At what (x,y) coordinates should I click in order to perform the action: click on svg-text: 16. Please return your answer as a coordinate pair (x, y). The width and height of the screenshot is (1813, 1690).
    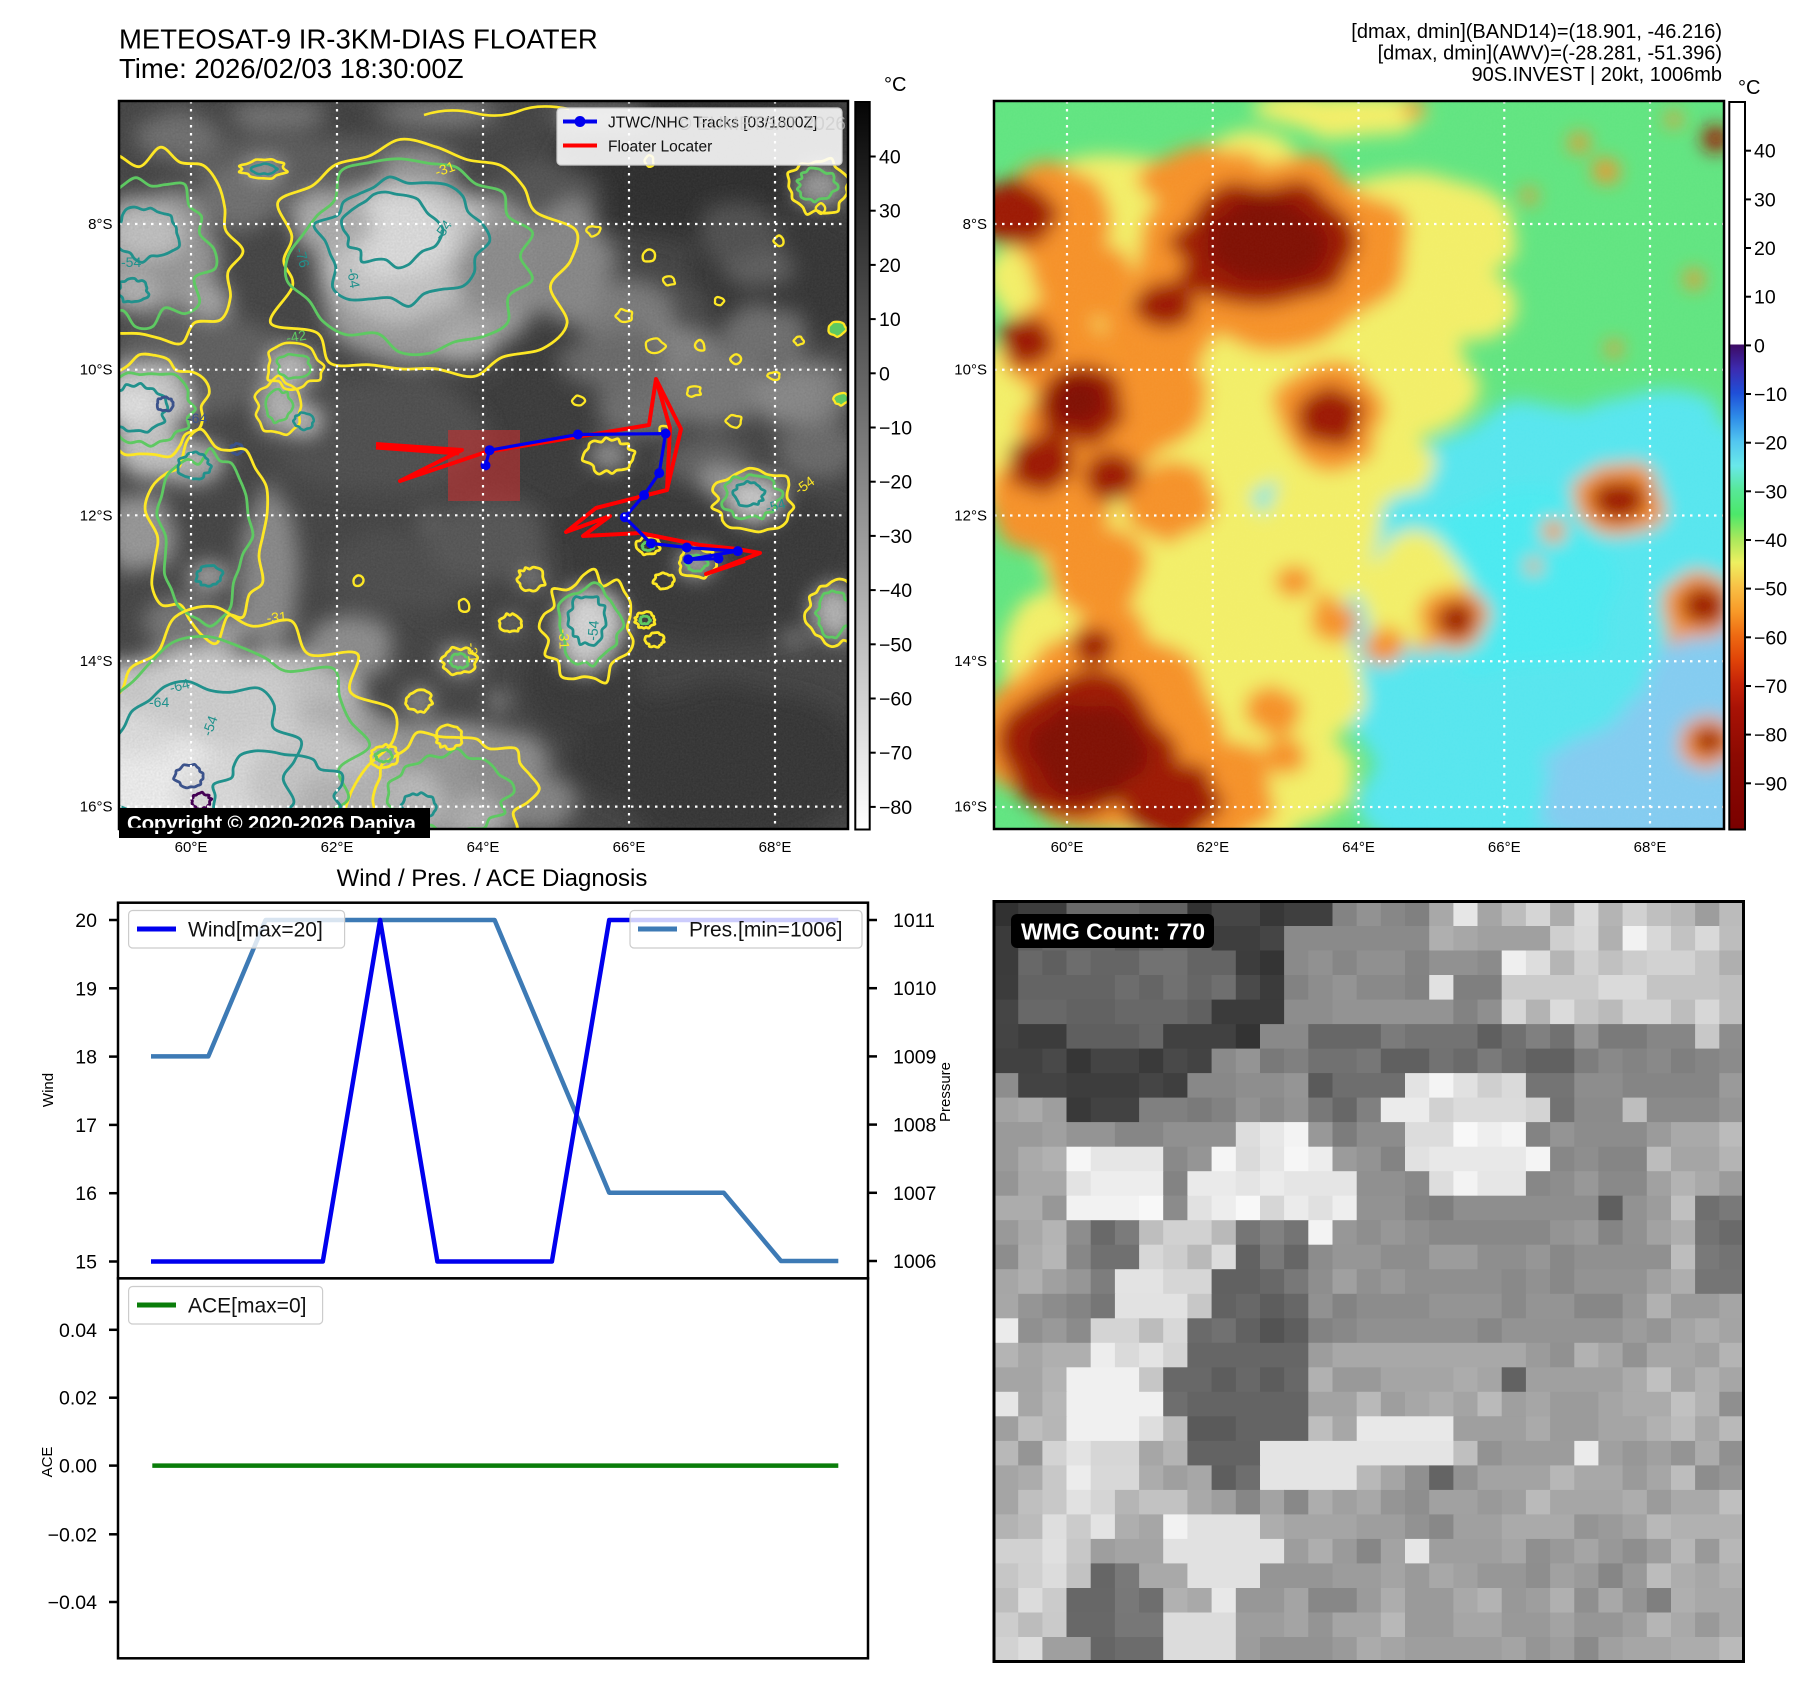
    Looking at the image, I should click on (86, 1194).